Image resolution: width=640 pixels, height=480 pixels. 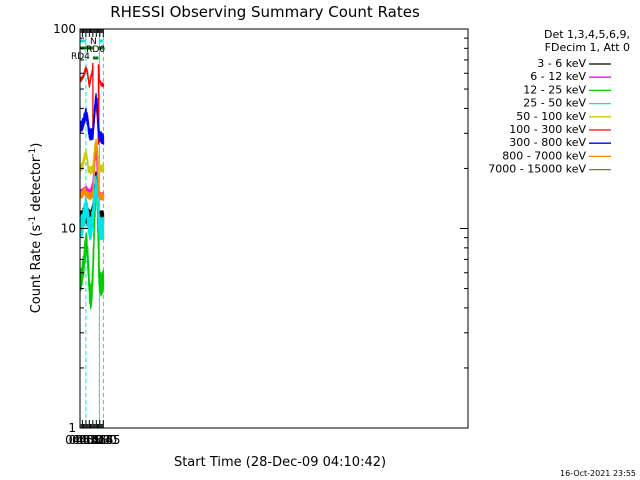 What do you see at coordinates (82, 440) in the screenshot?
I see `x-tick-label: 04:15` at bounding box center [82, 440].